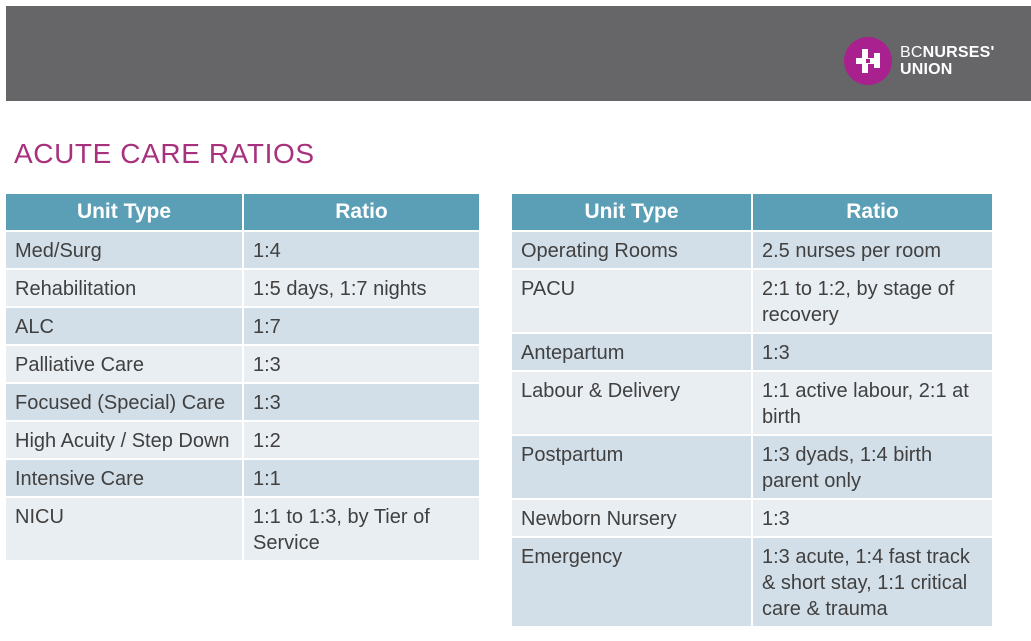 The width and height of the screenshot is (1031, 641). What do you see at coordinates (361, 439) in the screenshot?
I see `ratio-cell: 1:2` at bounding box center [361, 439].